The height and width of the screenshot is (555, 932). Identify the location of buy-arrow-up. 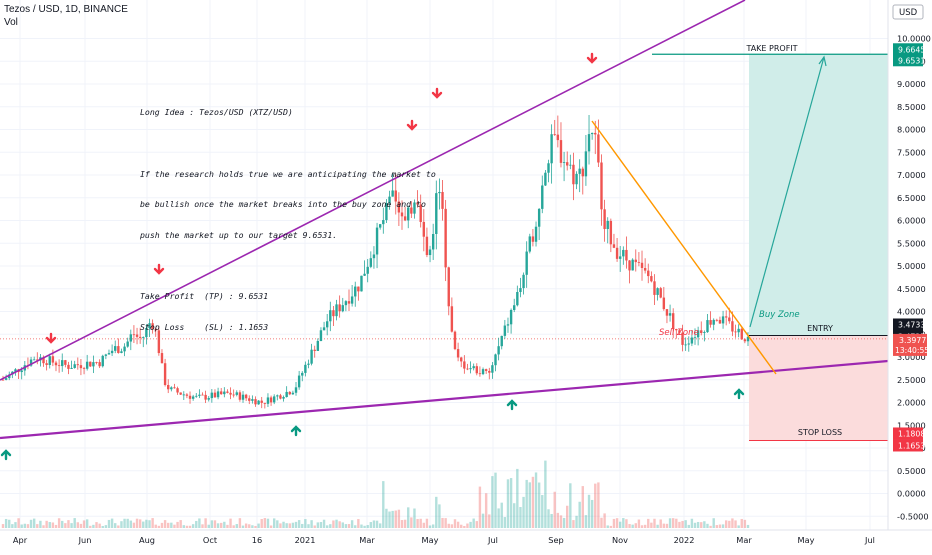
(512, 405).